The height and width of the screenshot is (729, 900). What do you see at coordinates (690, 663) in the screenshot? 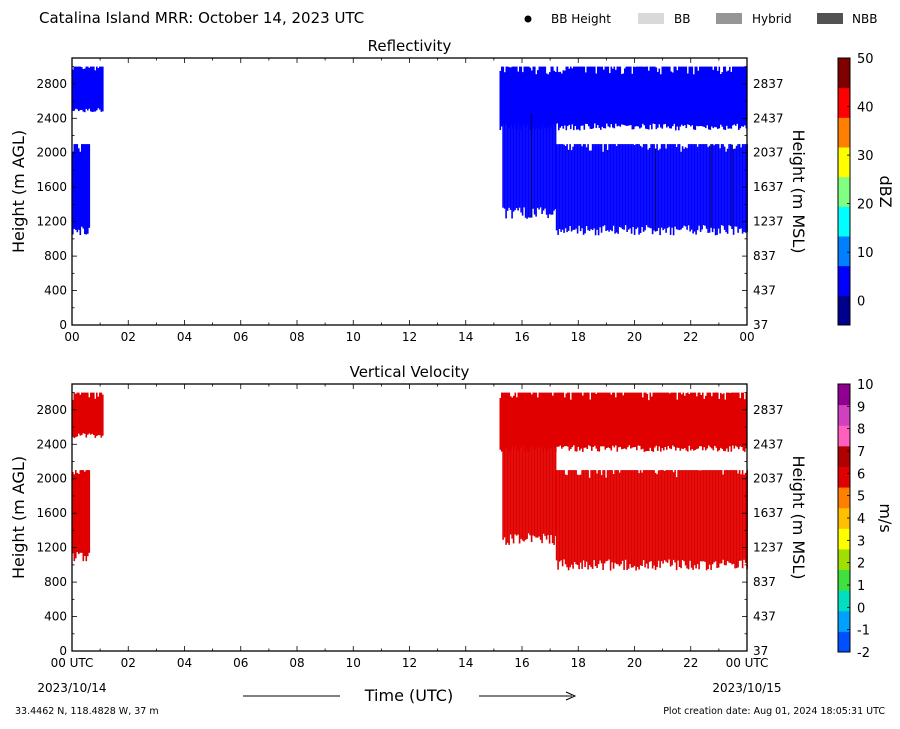
I see `x-tick-label: 22` at bounding box center [690, 663].